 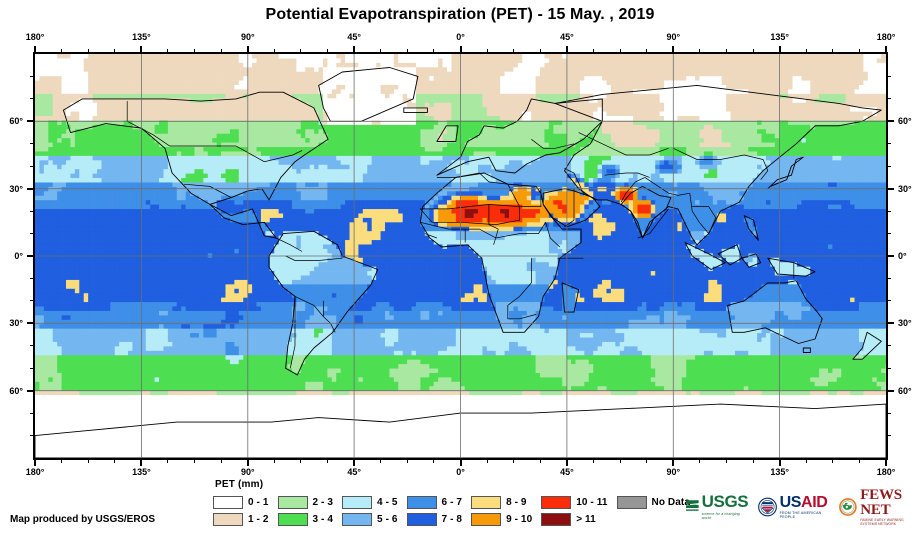 I want to click on legend-label: 2 - 3, so click(x=323, y=502).